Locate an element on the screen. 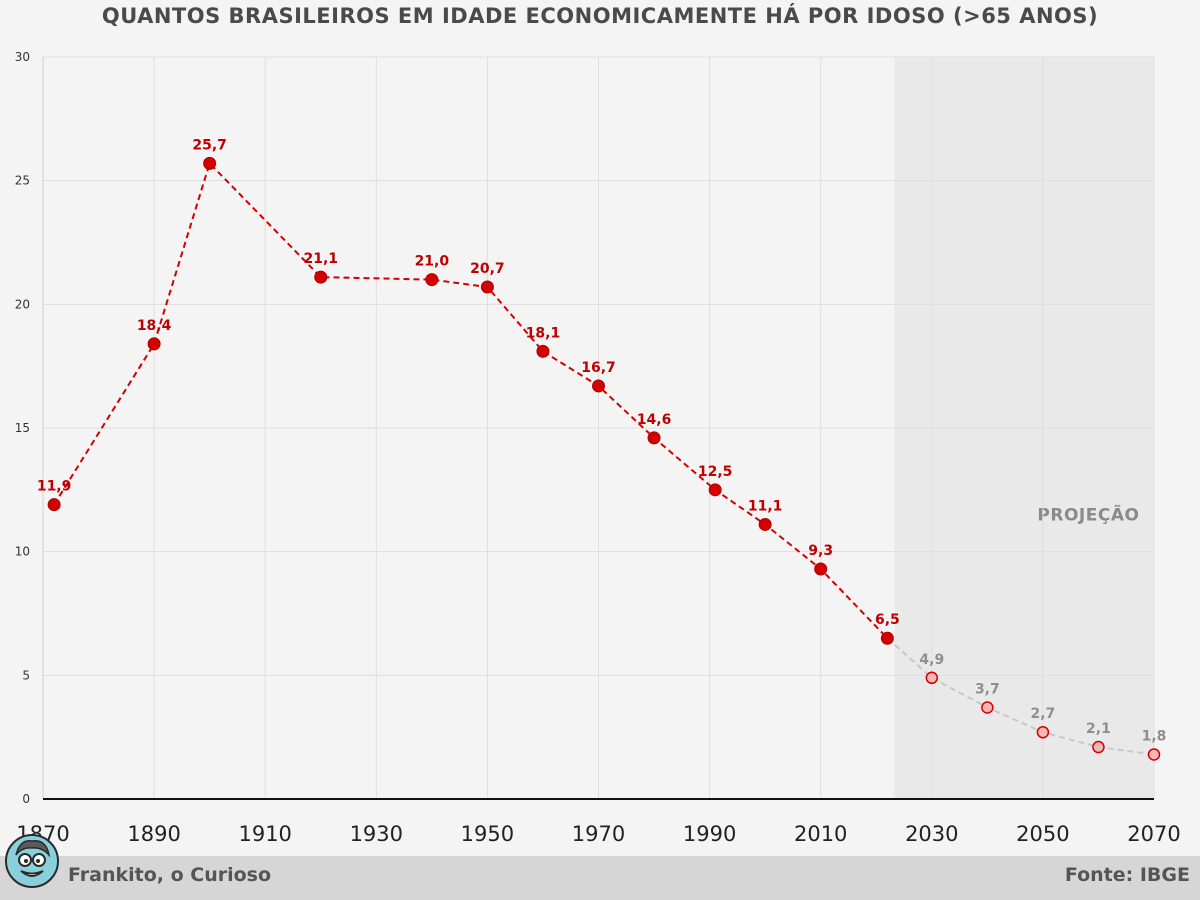 This screenshot has width=1200, height=900. data-label-actual: 18,1 is located at coordinates (543, 333).